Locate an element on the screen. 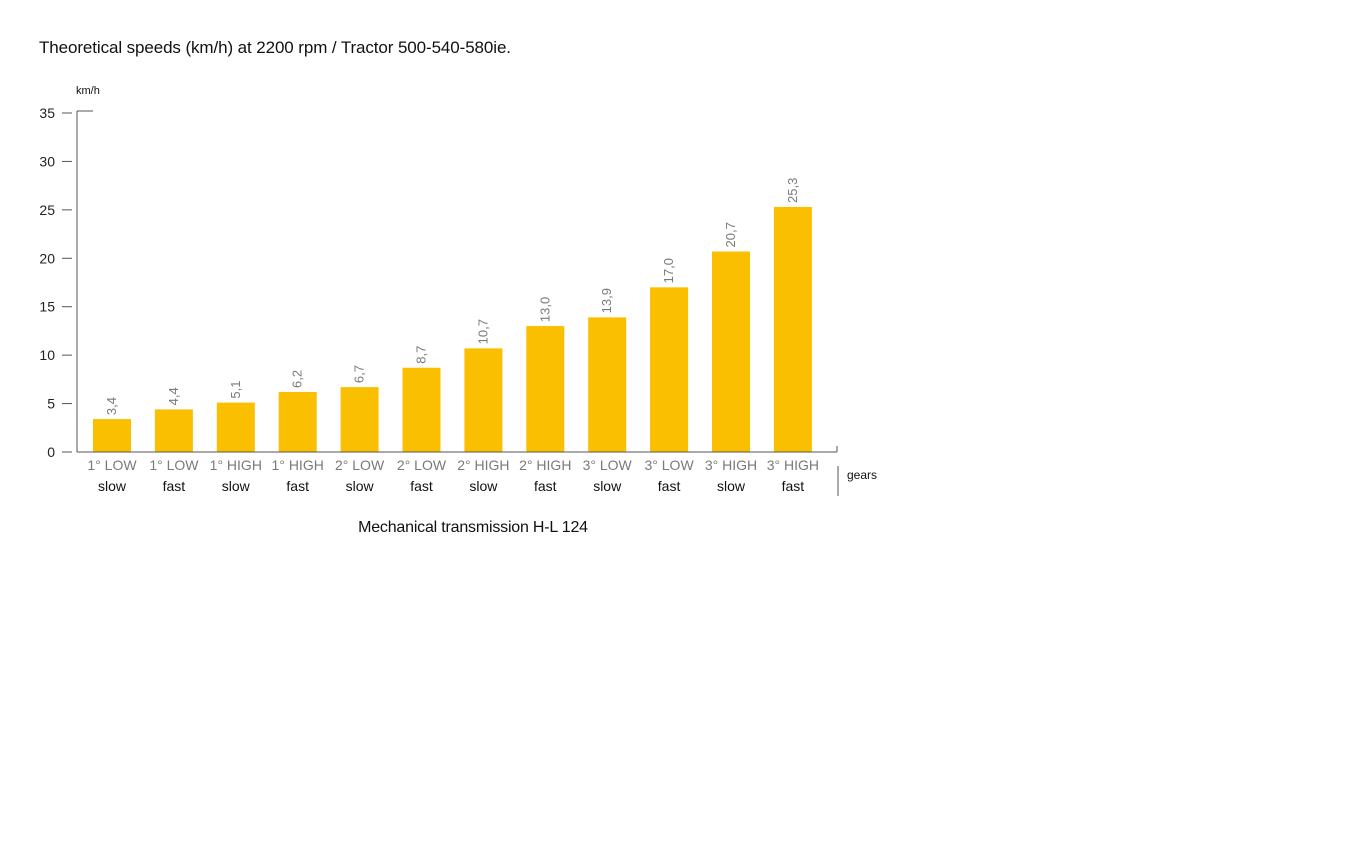 The height and width of the screenshot is (845, 1365). bar-value-label: 6,2 is located at coordinates (297, 379).